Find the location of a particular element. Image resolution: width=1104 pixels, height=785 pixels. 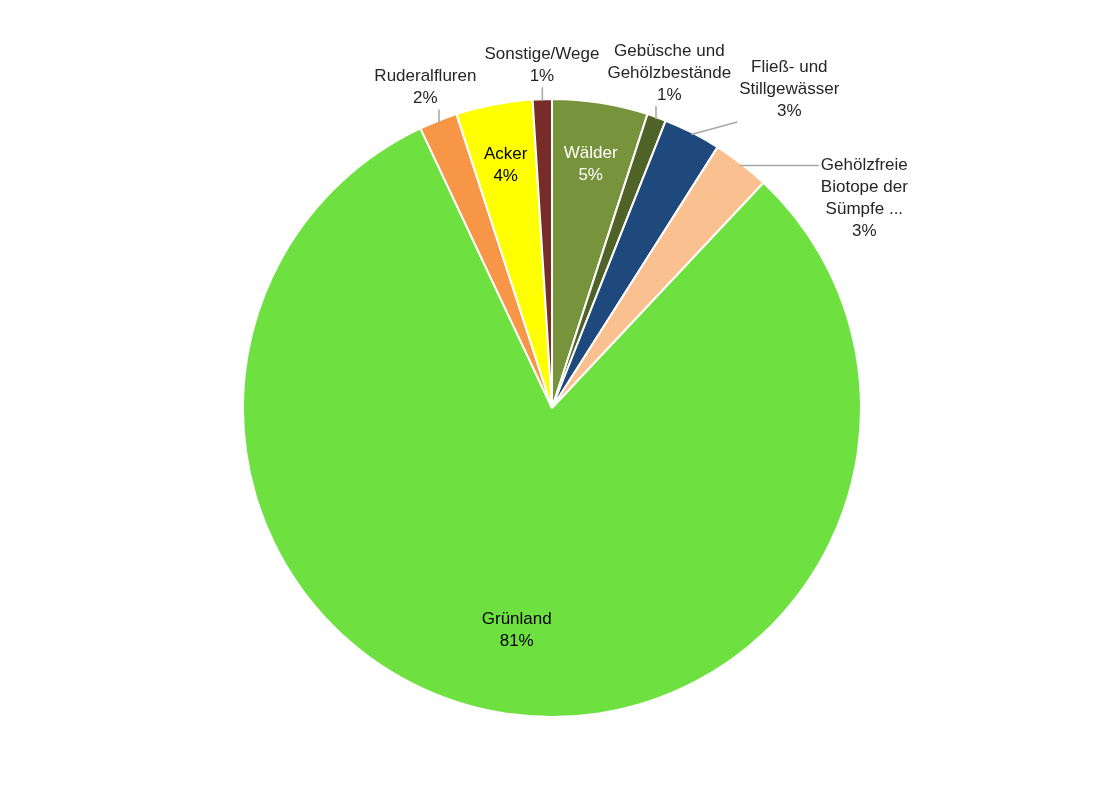

slice-label: Sonstige/Wege is located at coordinates (542, 53).